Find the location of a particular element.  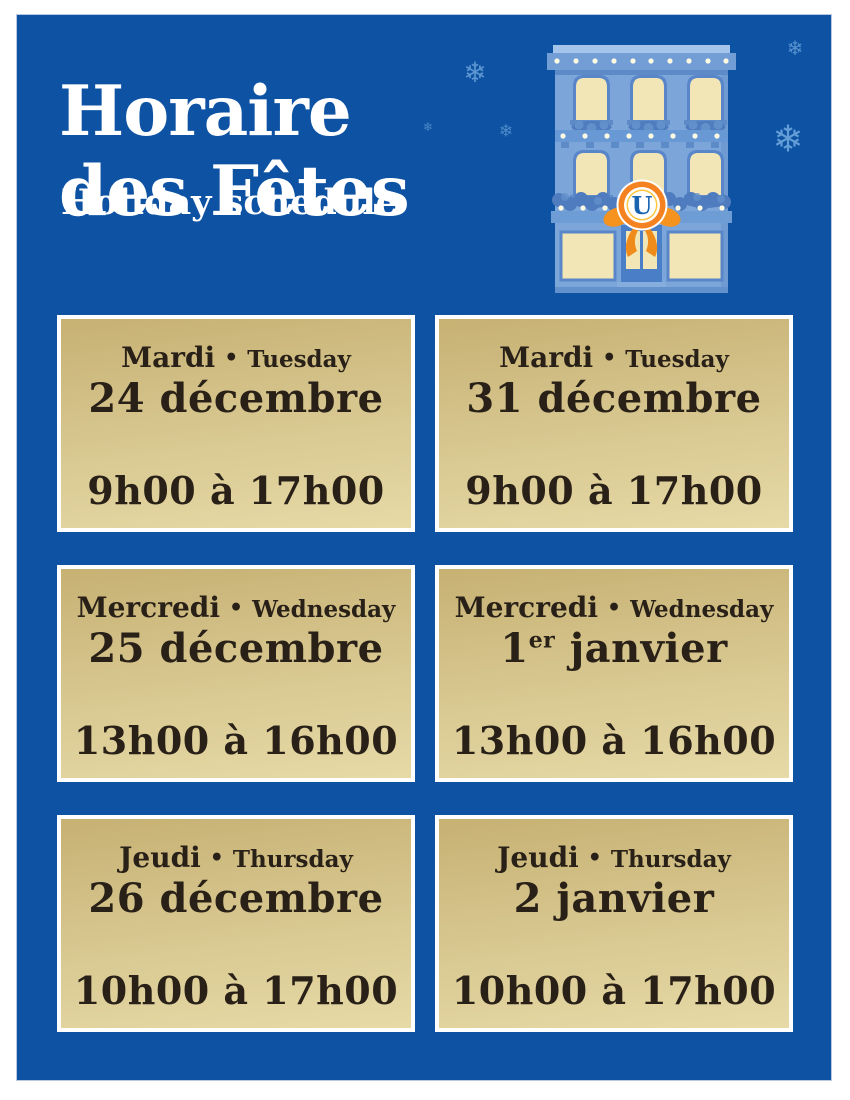

u-logo-badge: U is located at coordinates (642, 218).